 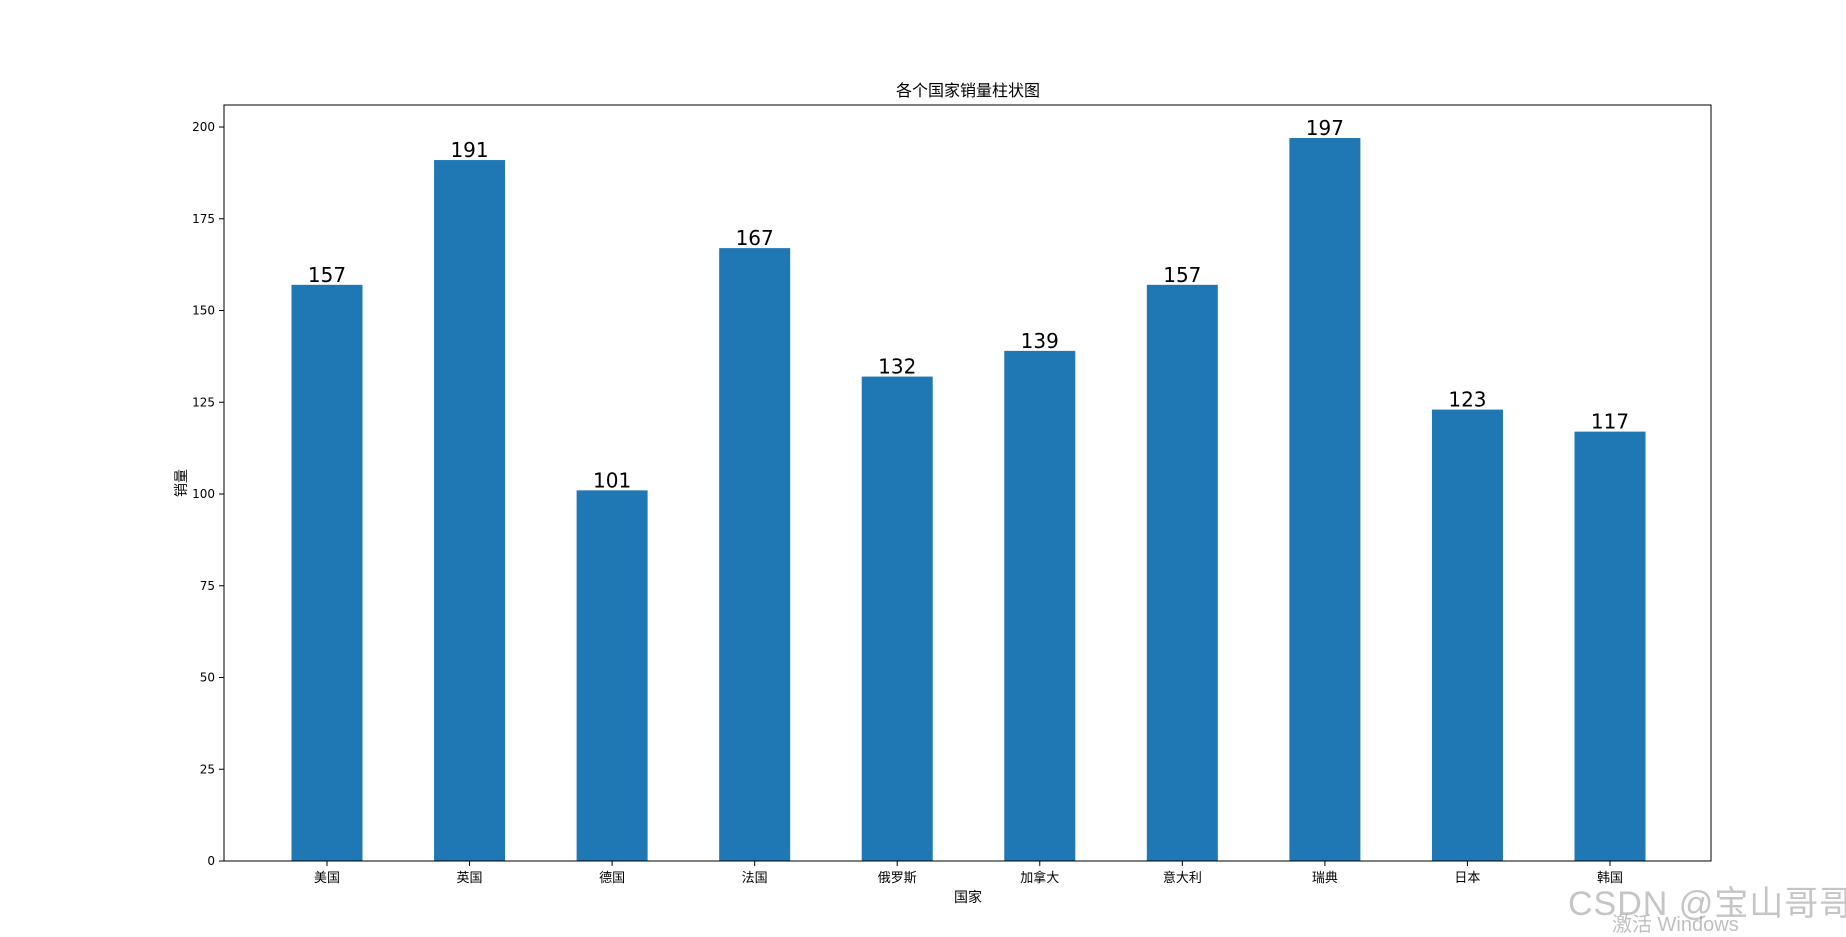 What do you see at coordinates (327, 878) in the screenshot?
I see `x-tick-label: 美国` at bounding box center [327, 878].